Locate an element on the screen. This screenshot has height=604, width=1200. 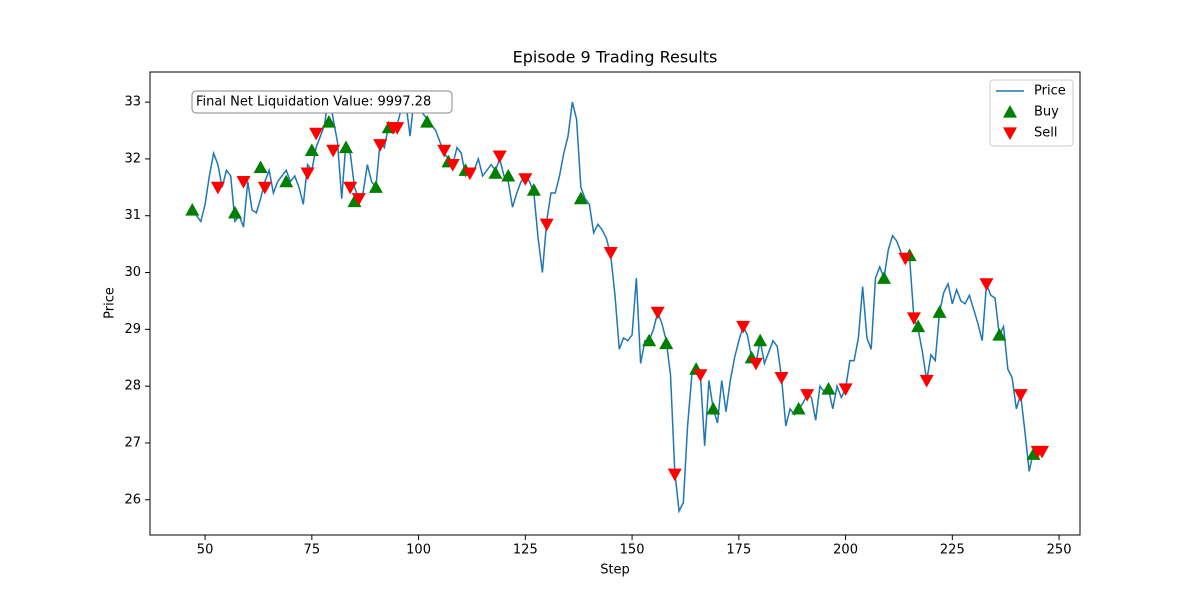
y-tick-label: 33 is located at coordinates (132, 102).